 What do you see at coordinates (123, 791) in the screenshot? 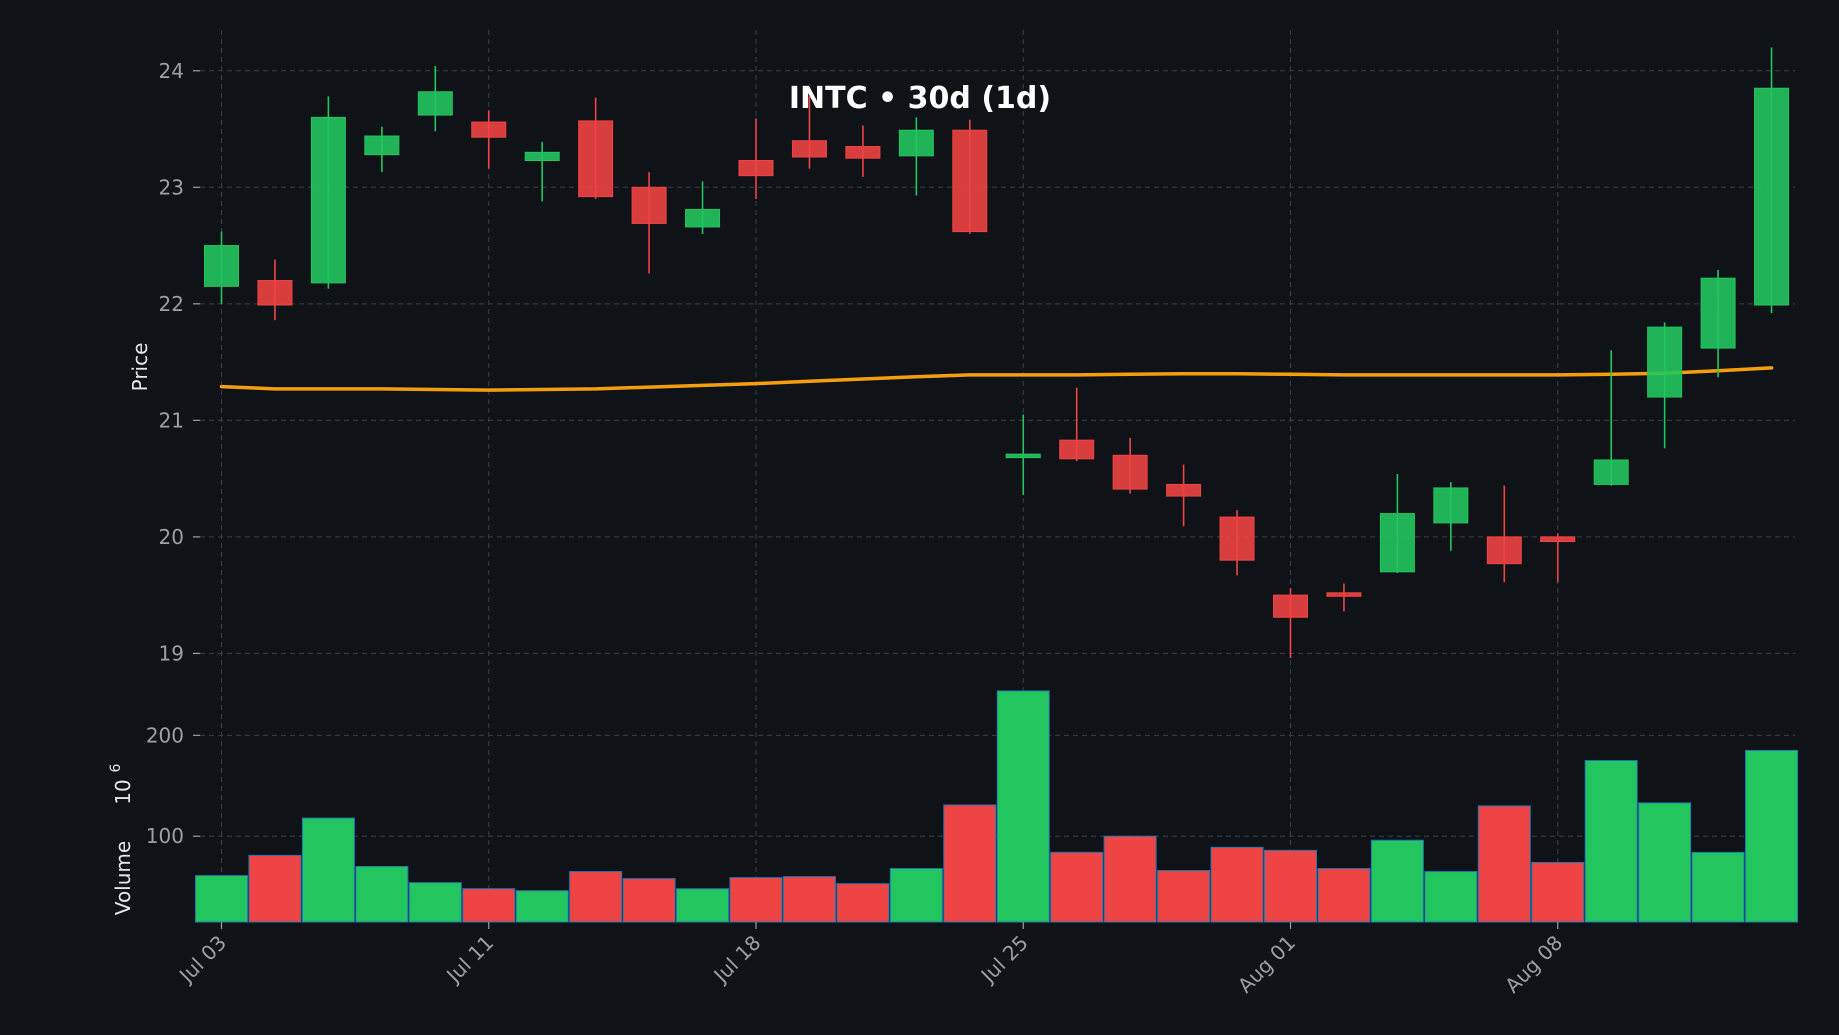
I see `volume-axis-multiplier: 10` at bounding box center [123, 791].